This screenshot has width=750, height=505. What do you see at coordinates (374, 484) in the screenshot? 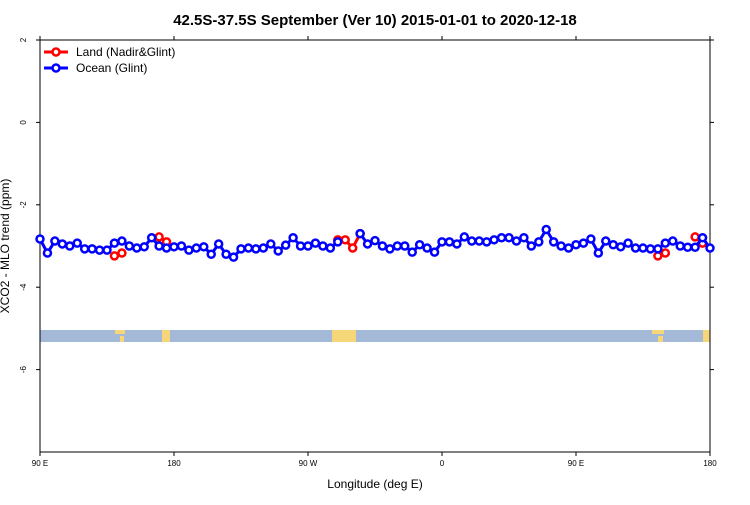
I see `x-axis-label: Longitude (deg E)` at bounding box center [374, 484].